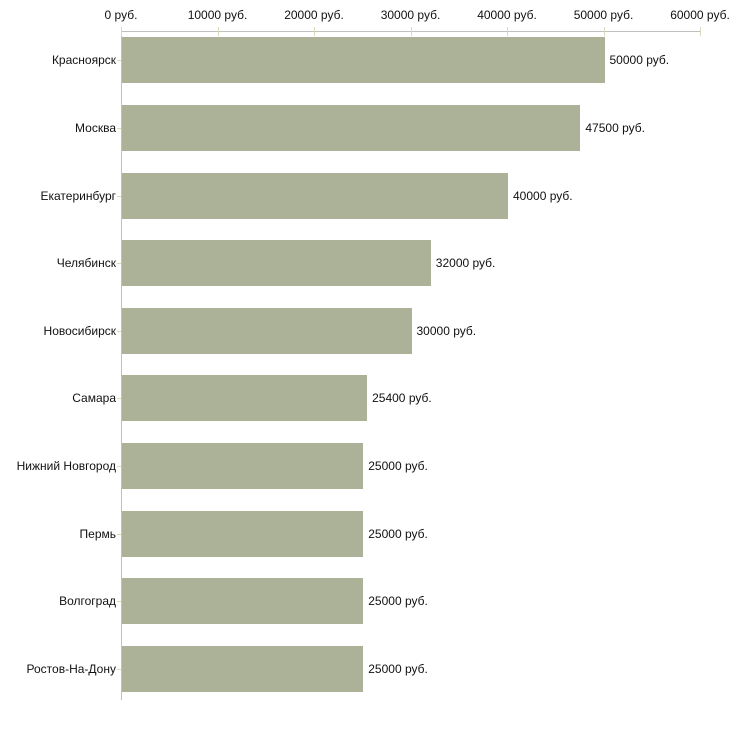 The height and width of the screenshot is (730, 730). I want to click on category-label: Нижний Новгород, so click(66, 466).